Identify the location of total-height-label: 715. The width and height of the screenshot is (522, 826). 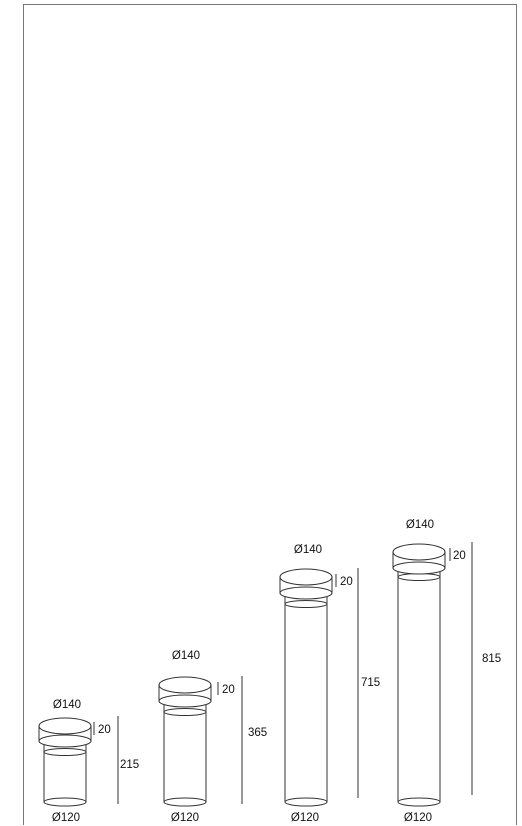
(370, 683).